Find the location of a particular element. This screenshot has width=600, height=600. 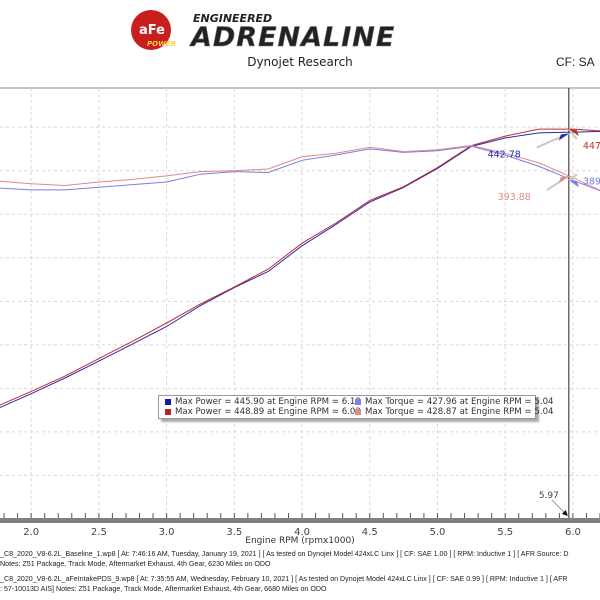

x-tick-label: 6.0 is located at coordinates (573, 532).